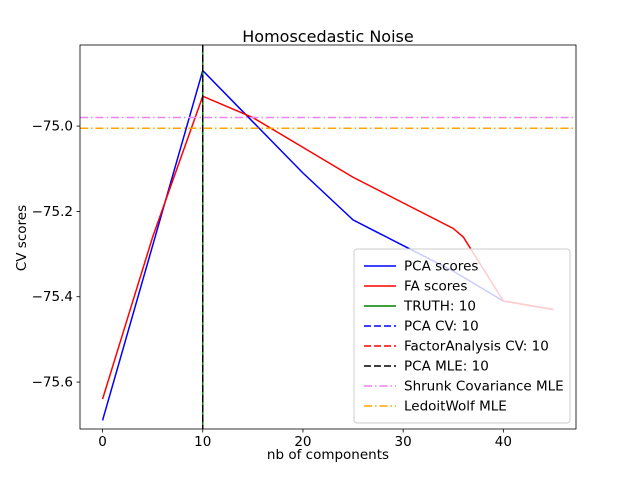 This screenshot has height=480, width=640. What do you see at coordinates (476, 347) in the screenshot?
I see `legend-label: FactorAnalysis CV: 10` at bounding box center [476, 347].